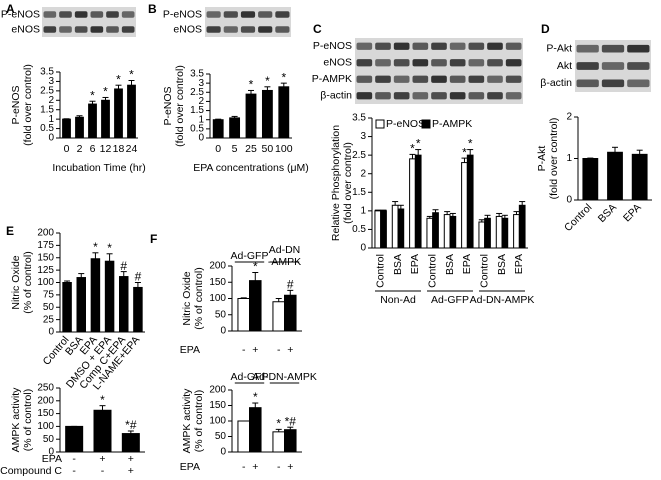  Describe the element at coordinates (31, 471) in the screenshot. I see `row-label: Compound C` at that location.